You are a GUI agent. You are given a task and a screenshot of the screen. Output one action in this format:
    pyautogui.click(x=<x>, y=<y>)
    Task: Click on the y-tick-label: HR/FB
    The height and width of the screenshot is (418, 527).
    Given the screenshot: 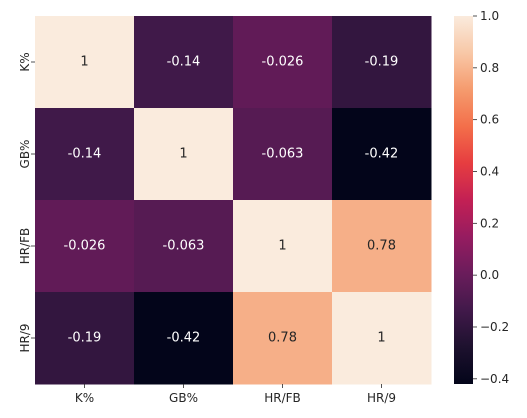 What is the action you would take?
    pyautogui.click(x=25, y=246)
    